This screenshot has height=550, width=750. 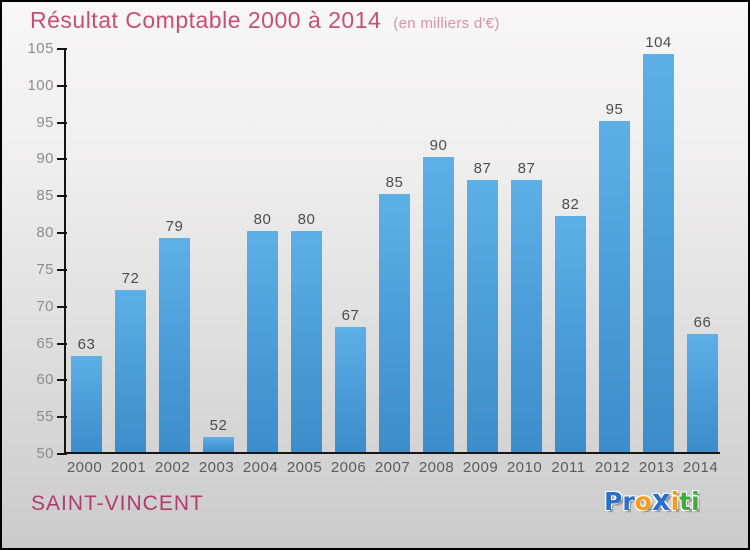 What do you see at coordinates (658, 43) in the screenshot?
I see `bar-value-label: 104` at bounding box center [658, 43].